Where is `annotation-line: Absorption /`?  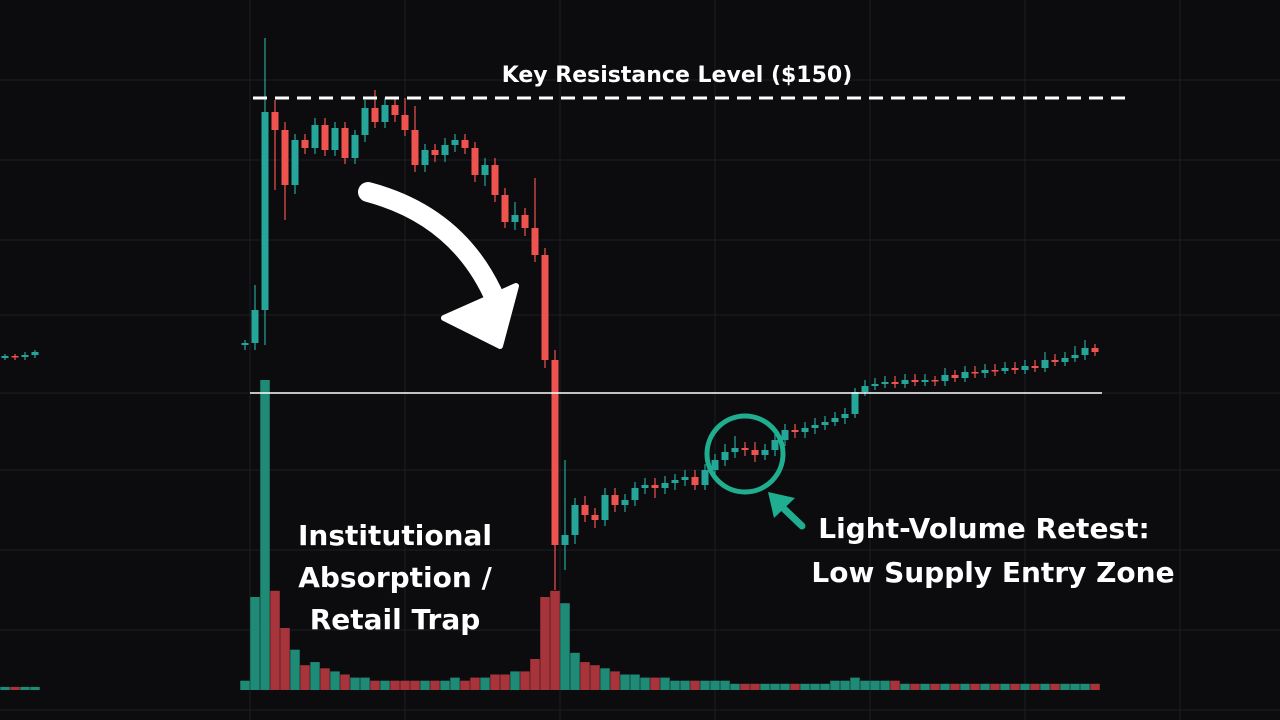
annotation-line: Absorption / is located at coordinates (395, 577).